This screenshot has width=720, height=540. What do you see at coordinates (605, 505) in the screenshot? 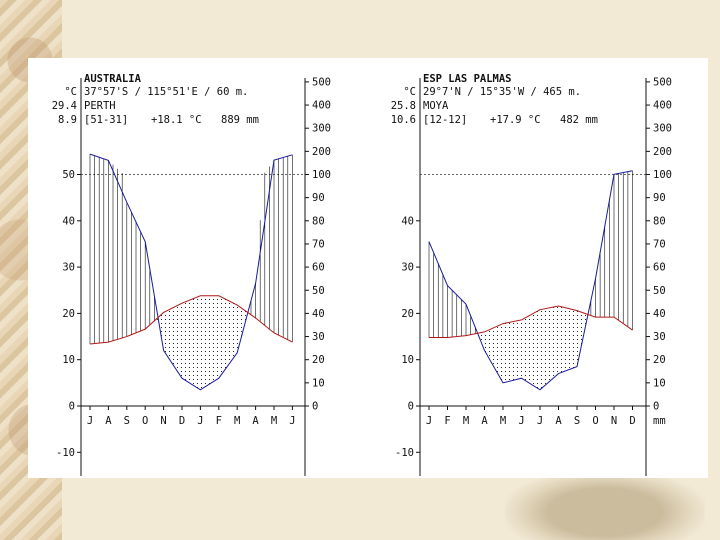
I see `background-ornament` at bounding box center [605, 505].